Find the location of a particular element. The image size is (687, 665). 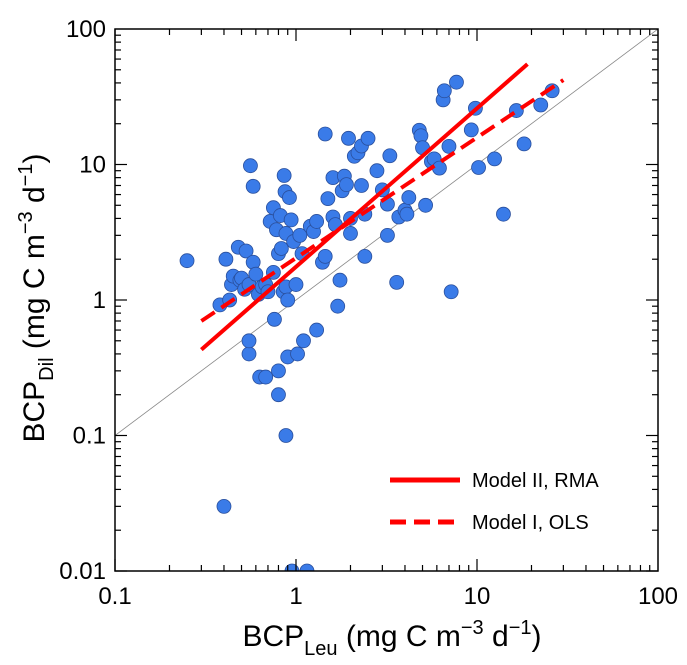

y-tick-label: 0.01 is located at coordinates (82, 571).